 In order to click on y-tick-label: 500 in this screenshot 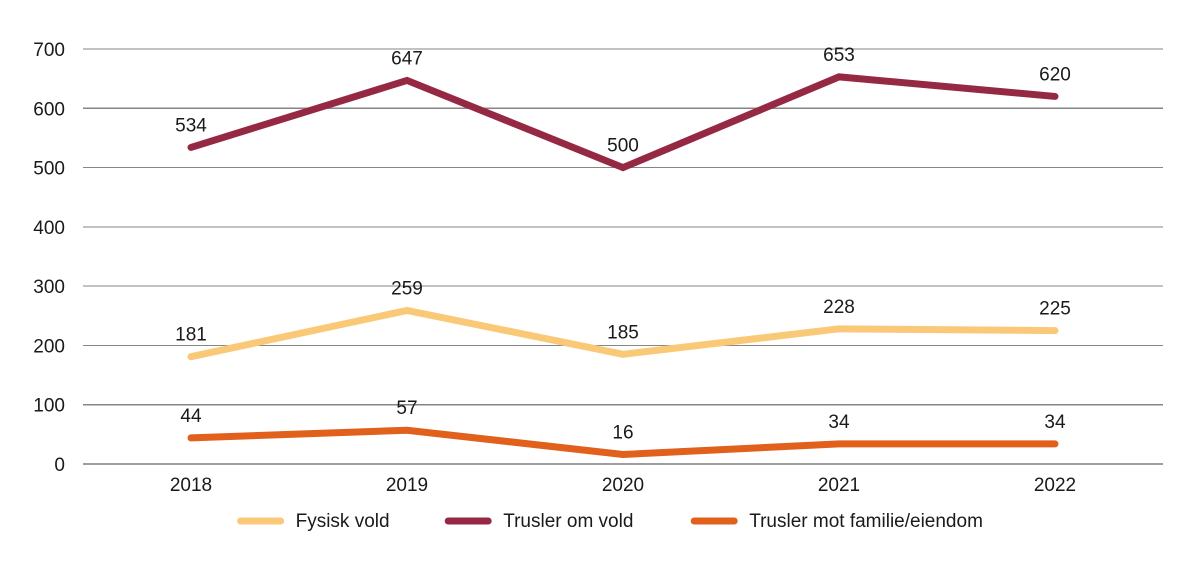, I will do `click(49, 169)`.